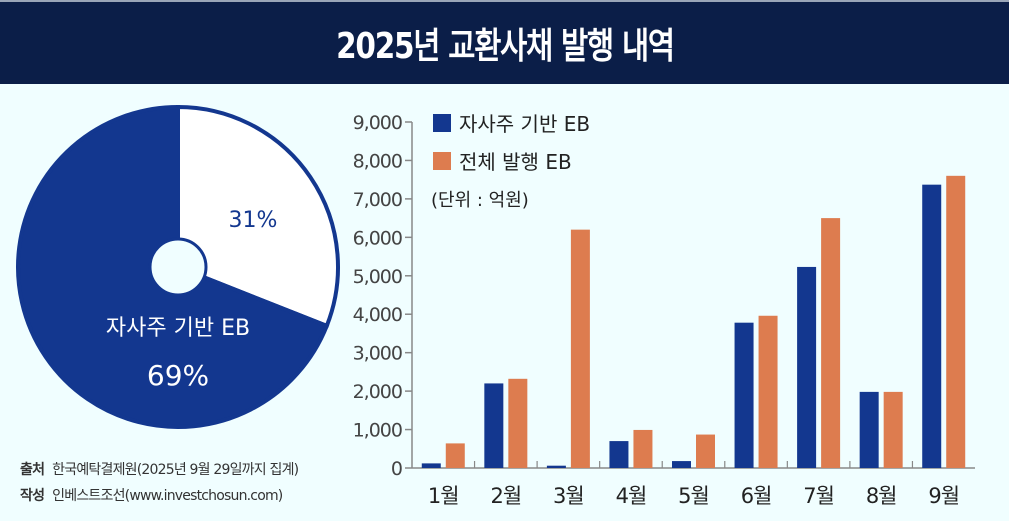 This screenshot has width=1009, height=521. I want to click on y-tick-label: 4,000, so click(377, 315).